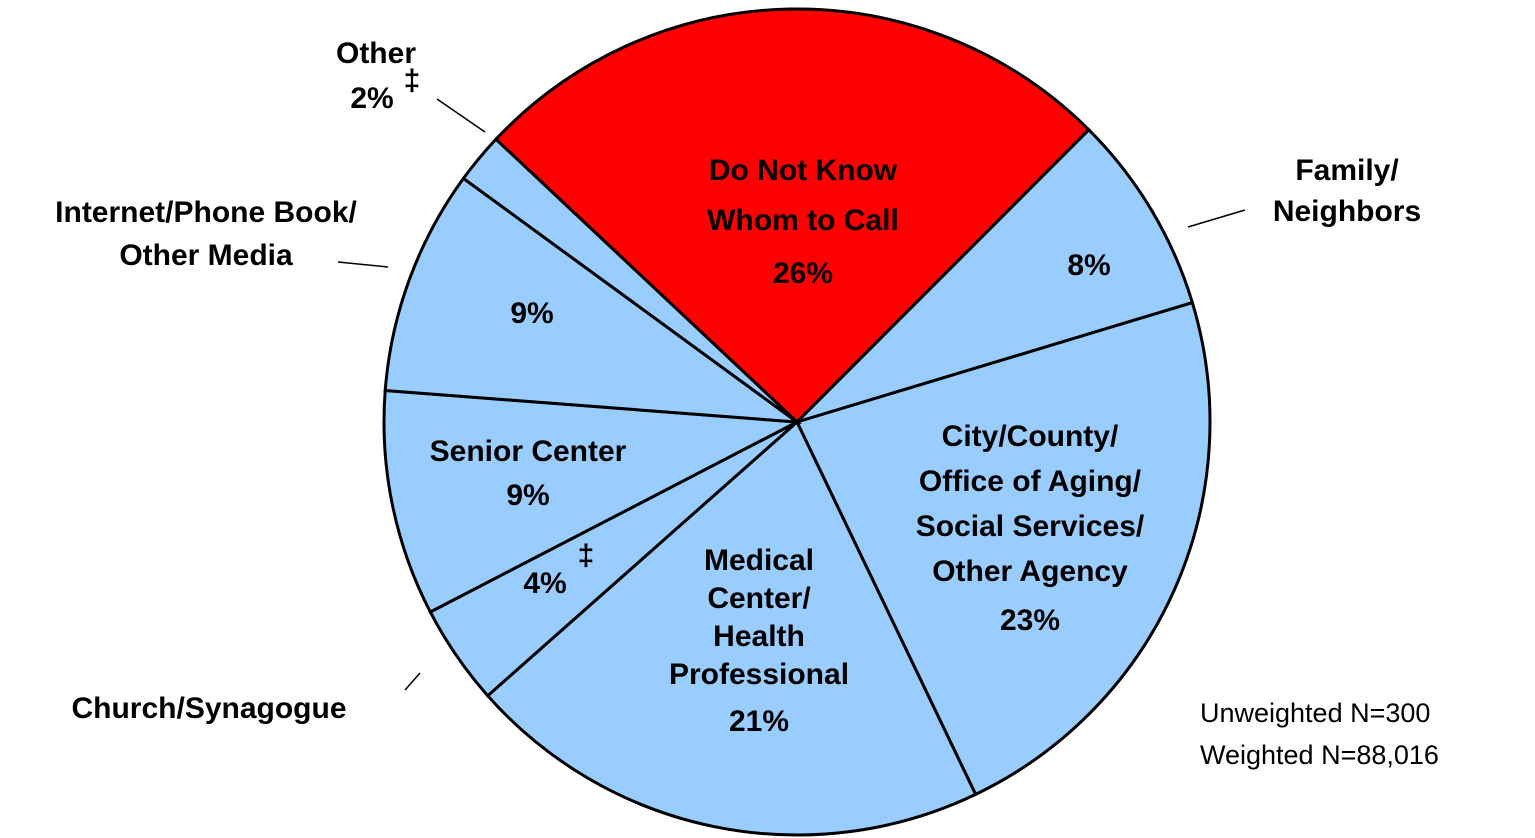 Image resolution: width=1535 pixels, height=838 pixels. I want to click on slice-label: Other, so click(376, 53).